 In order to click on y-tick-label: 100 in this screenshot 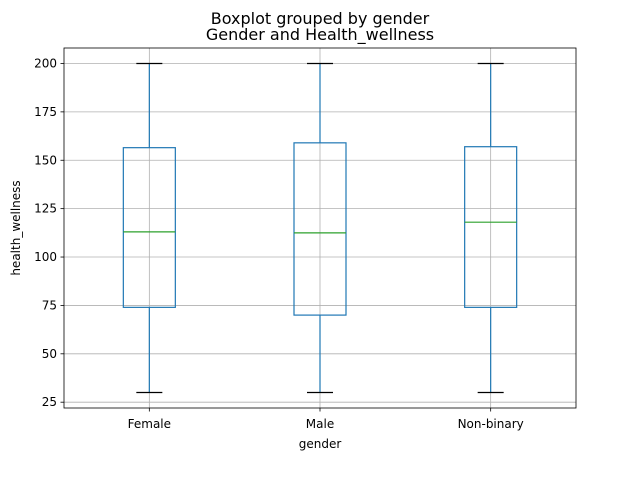, I will do `click(45, 257)`.